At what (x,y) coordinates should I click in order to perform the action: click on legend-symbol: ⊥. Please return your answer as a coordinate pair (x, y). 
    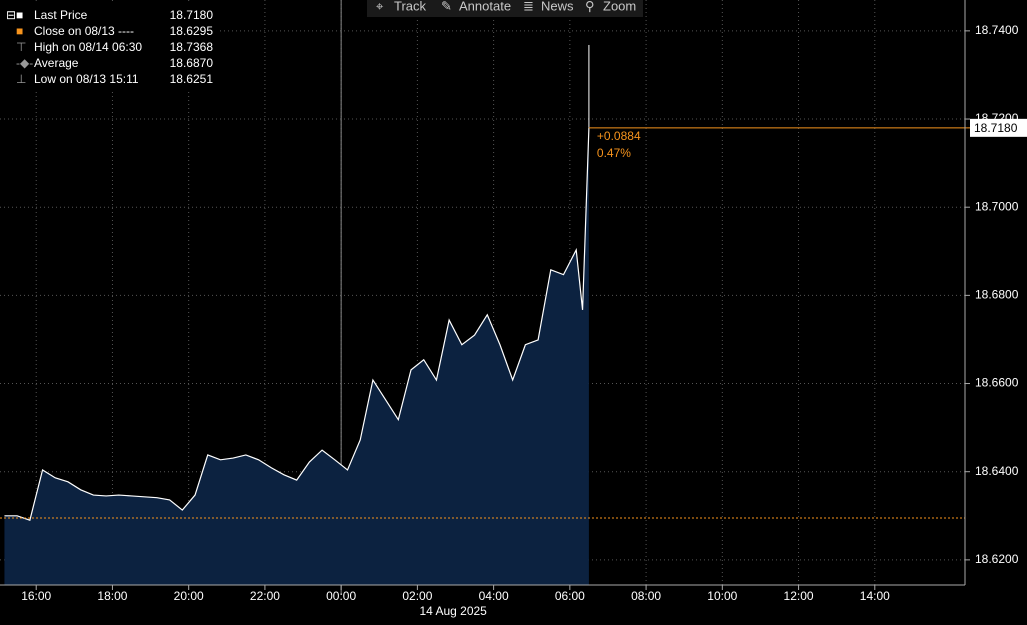
    Looking at the image, I should click on (21, 79).